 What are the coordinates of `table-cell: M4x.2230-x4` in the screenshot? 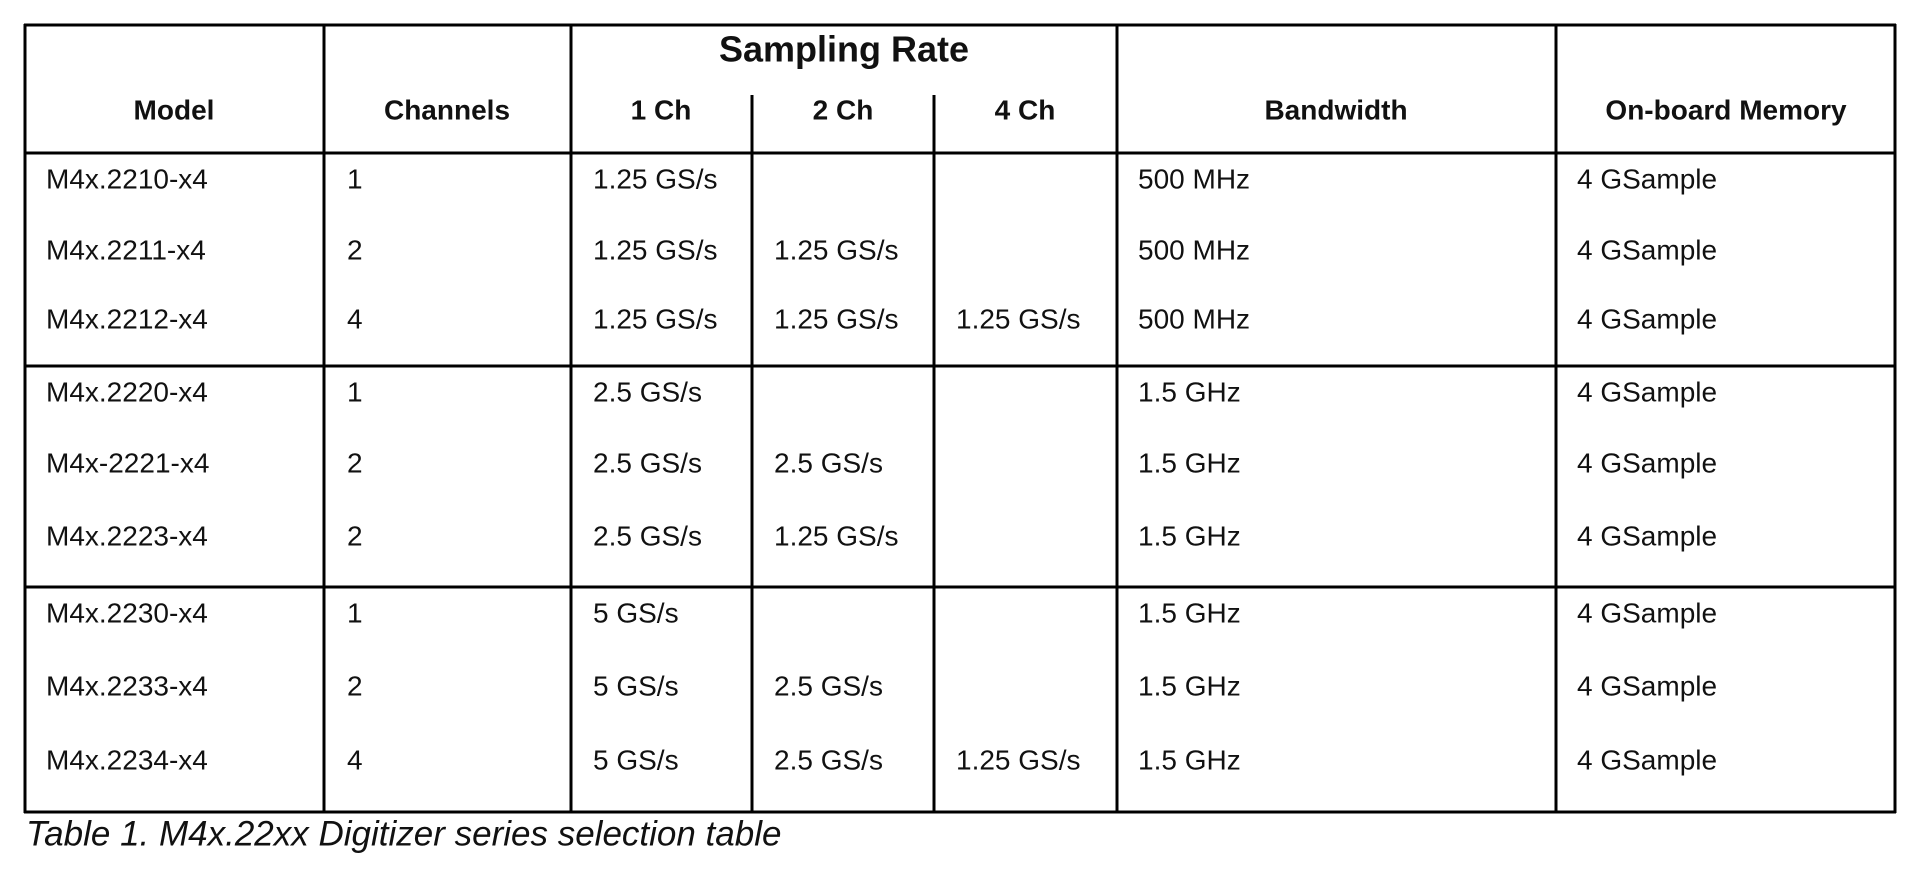 It's located at (127, 612).